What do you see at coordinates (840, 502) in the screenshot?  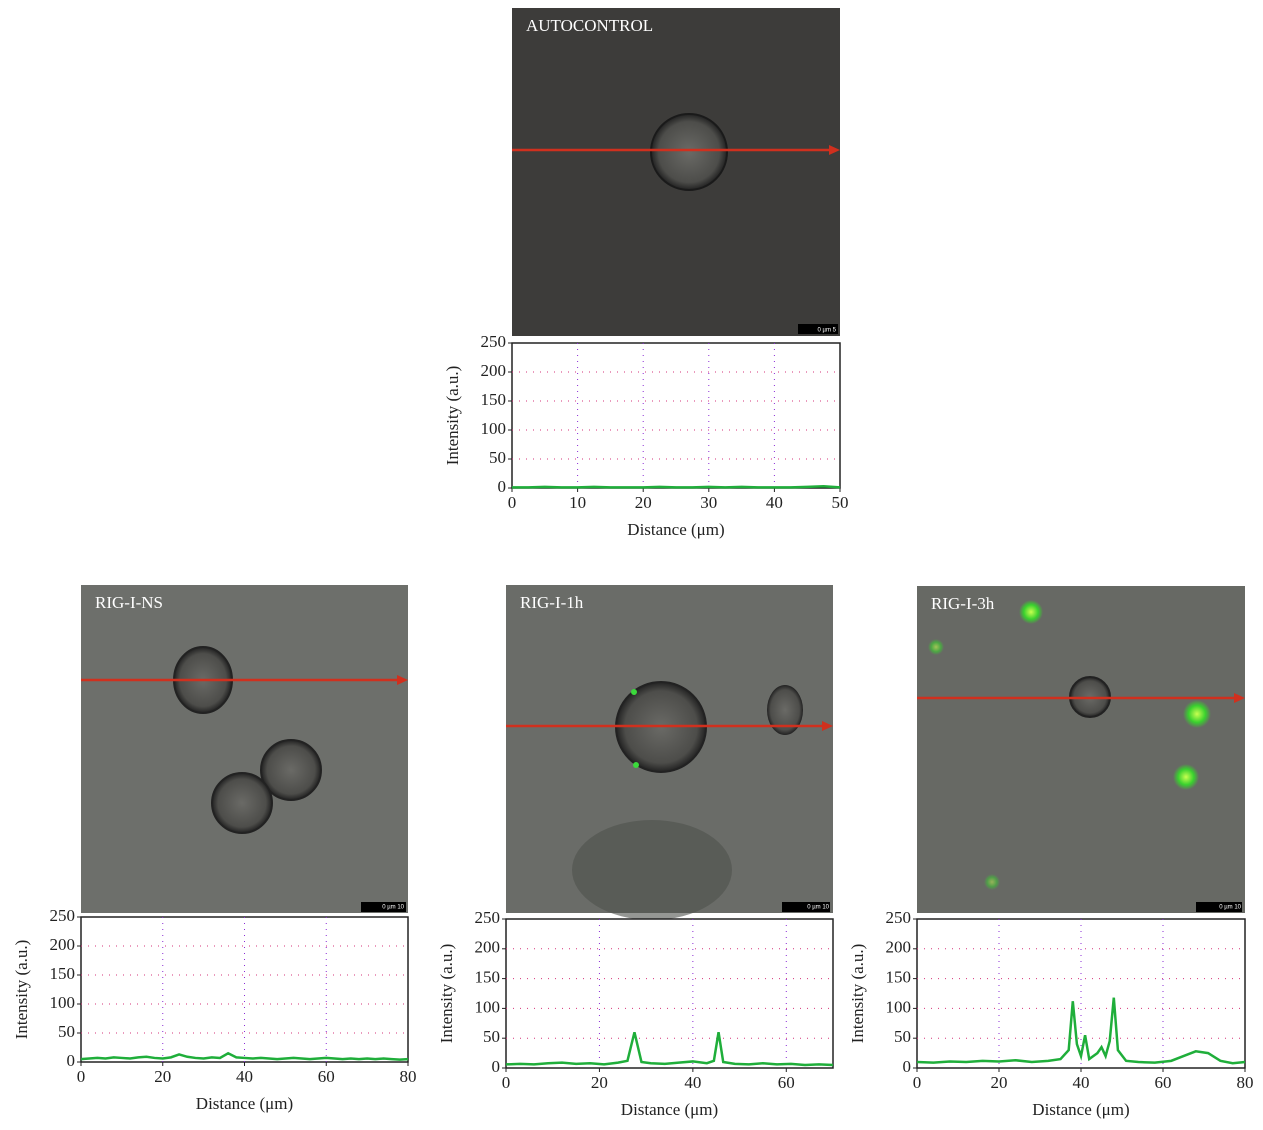 I see `x-tick-label: 50` at bounding box center [840, 502].